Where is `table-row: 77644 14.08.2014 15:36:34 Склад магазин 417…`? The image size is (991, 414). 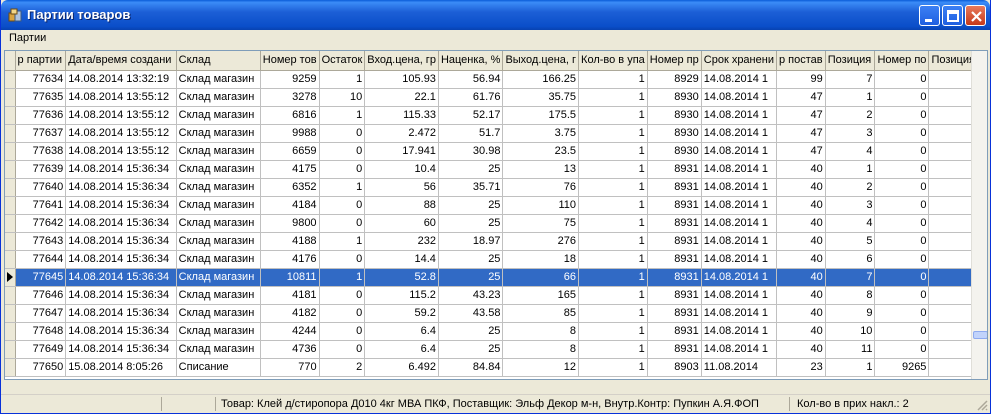 table-row: 77644 14.08.2014 15:36:34 Склад магазин 417… is located at coordinates (496, 259).